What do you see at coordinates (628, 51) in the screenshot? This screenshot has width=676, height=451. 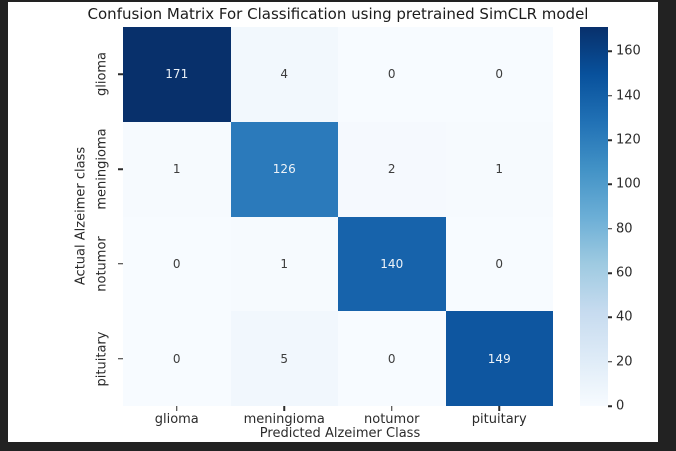 I see `colorbar-tick-label-160: 160` at bounding box center [628, 51].